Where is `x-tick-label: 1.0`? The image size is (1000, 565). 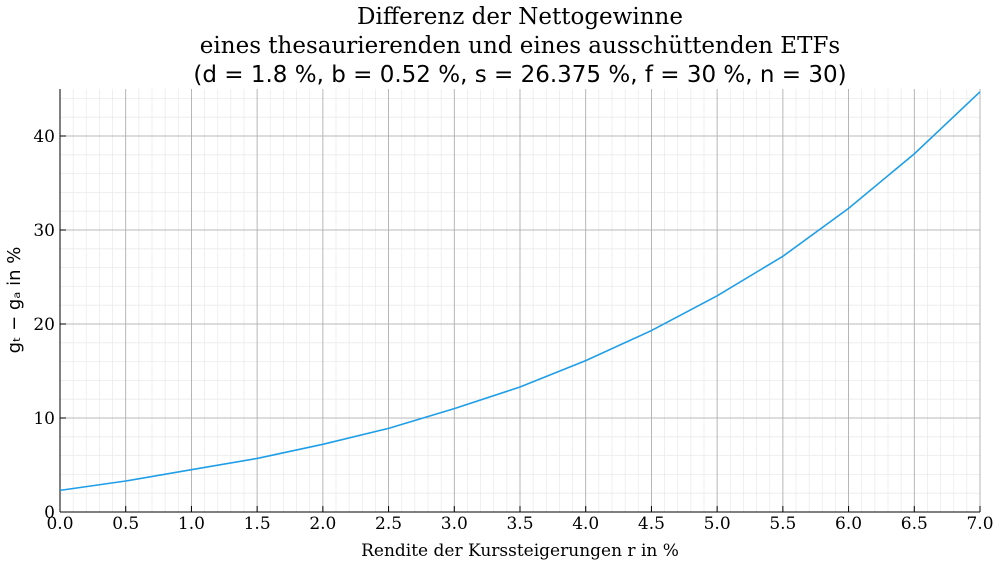
x-tick-label: 1.0 is located at coordinates (191, 524).